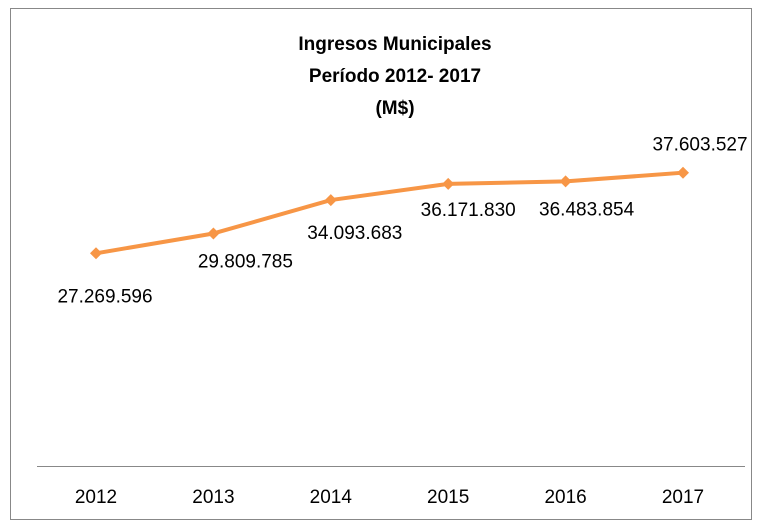 Image resolution: width=761 pixels, height=529 pixels. What do you see at coordinates (104, 296) in the screenshot?
I see `data-label: 27.269.596` at bounding box center [104, 296].